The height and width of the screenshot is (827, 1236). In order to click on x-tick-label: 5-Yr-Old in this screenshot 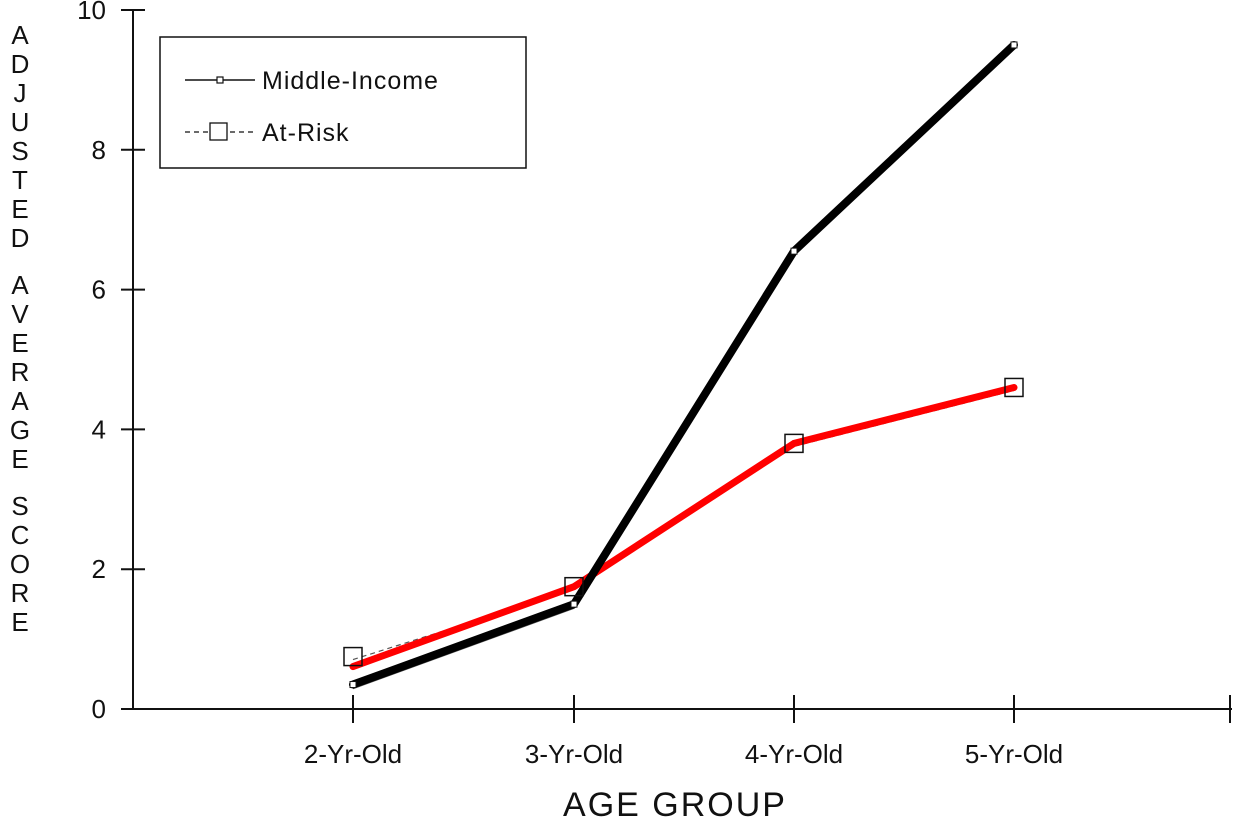, I will do `click(1014, 754)`.